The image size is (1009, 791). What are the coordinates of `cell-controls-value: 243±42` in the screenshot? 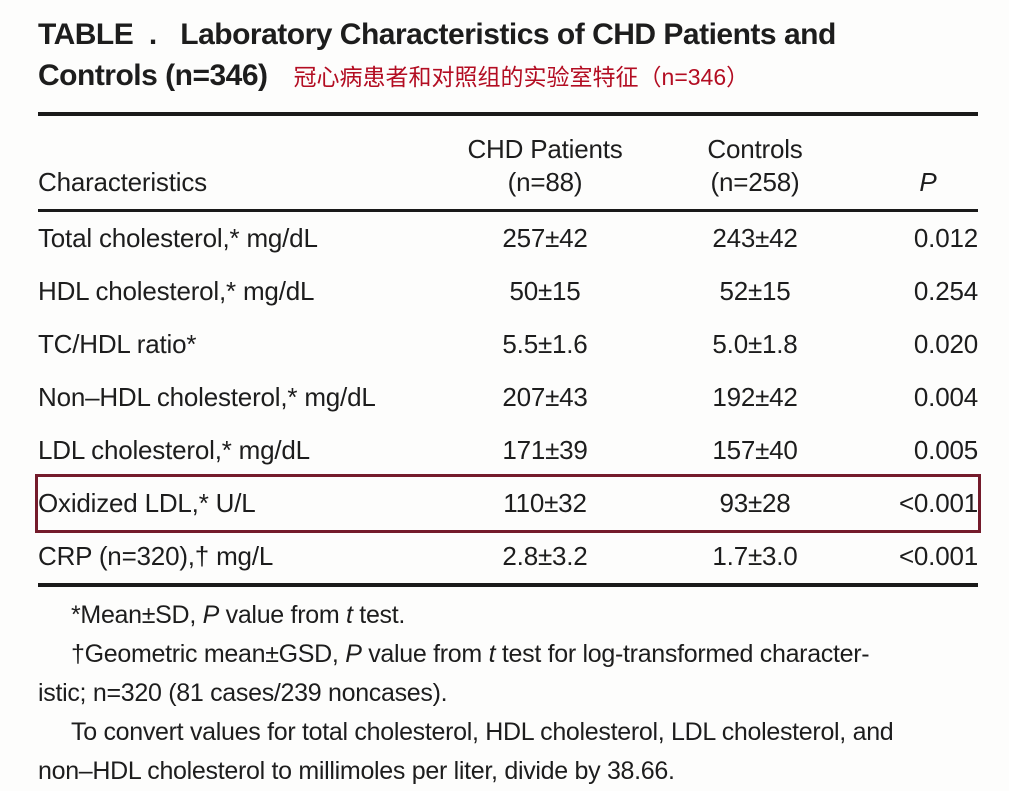 It's located at (755, 238).